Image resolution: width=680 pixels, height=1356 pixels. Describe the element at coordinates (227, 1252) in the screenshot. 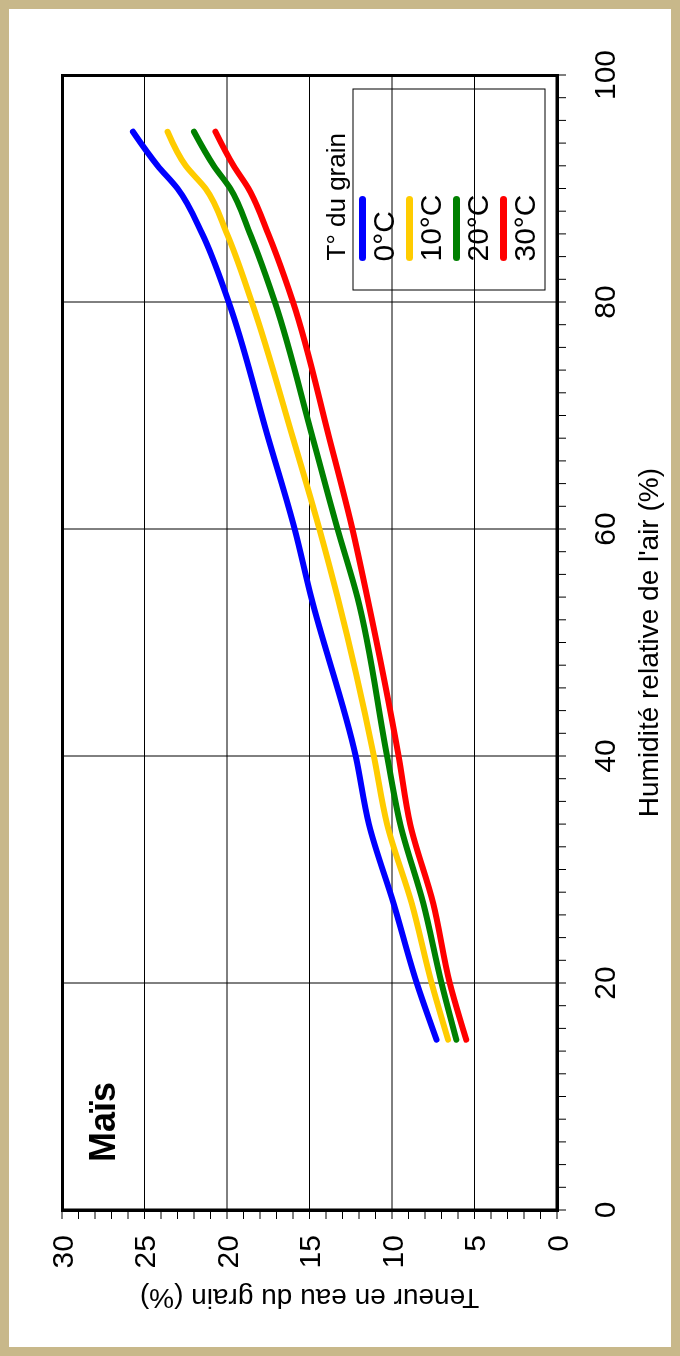

I see `x-tick-label: 20` at that location.